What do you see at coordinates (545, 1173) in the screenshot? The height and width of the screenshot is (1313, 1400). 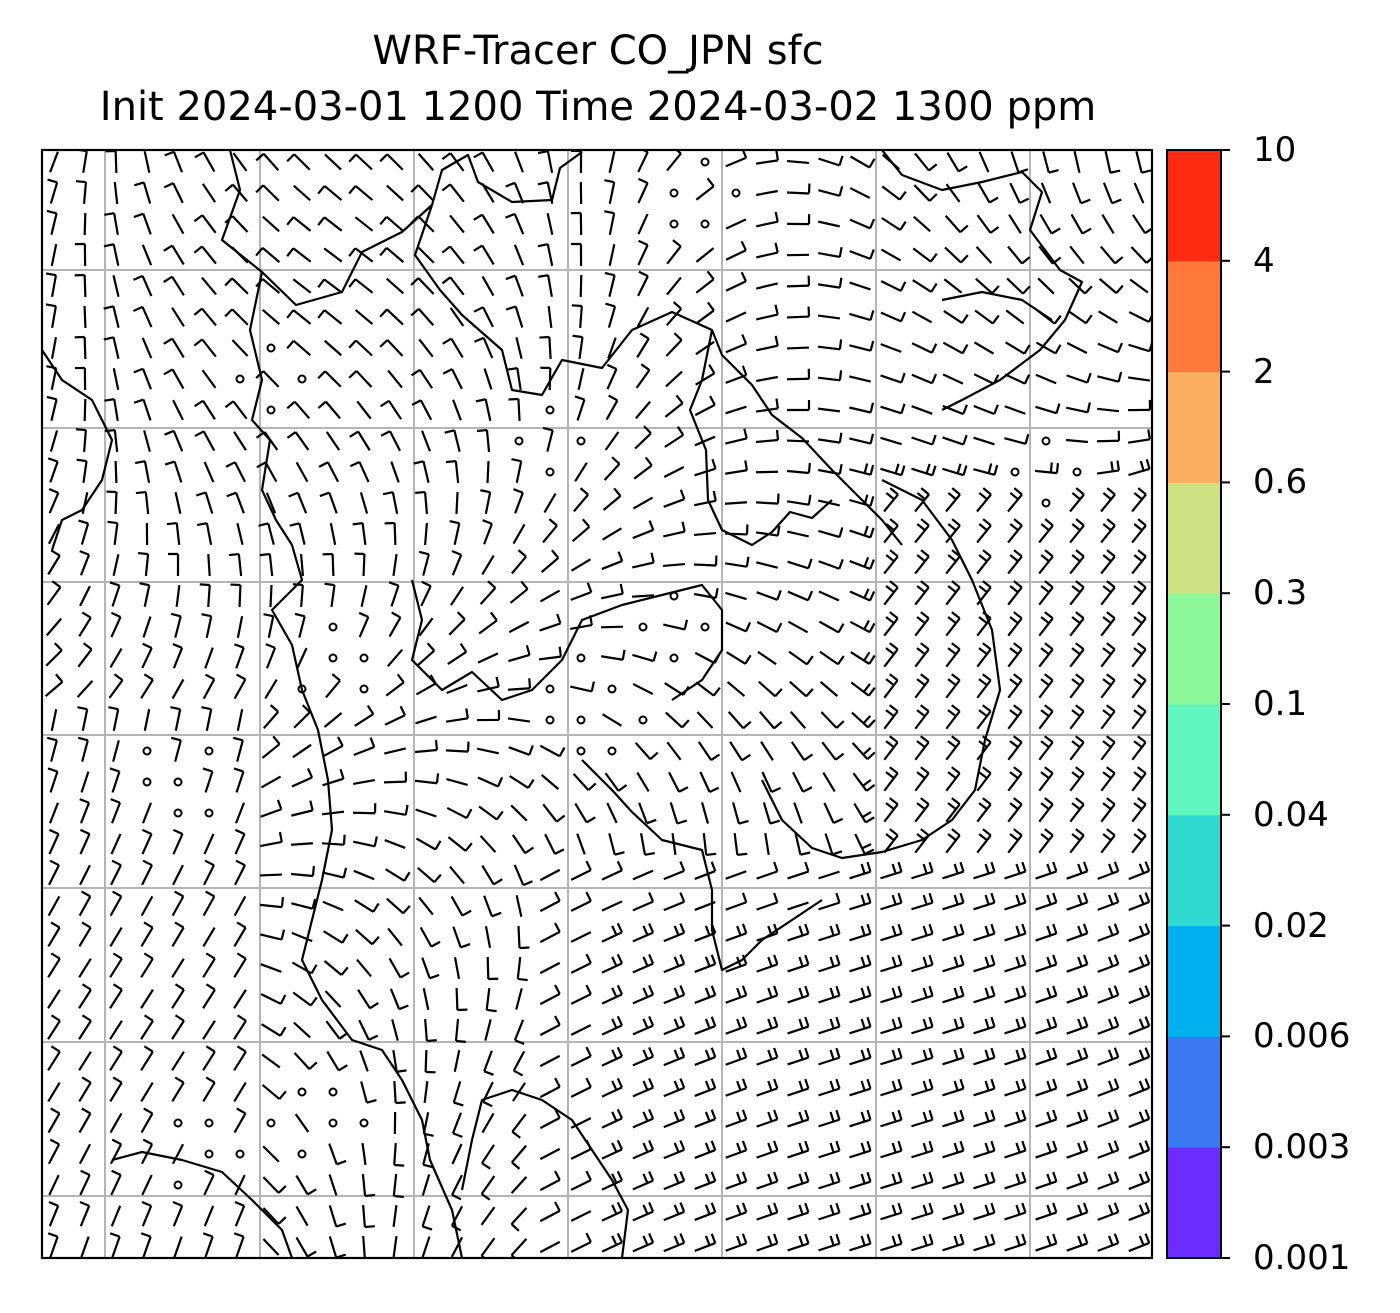 I see `coastline-southeast-land` at bounding box center [545, 1173].